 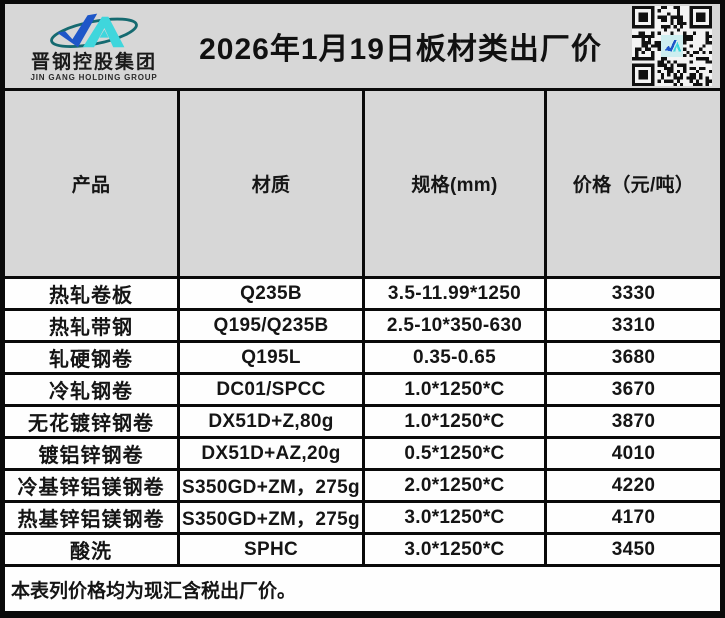 I want to click on column-header-spec: 规格(mm), so click(x=454, y=183).